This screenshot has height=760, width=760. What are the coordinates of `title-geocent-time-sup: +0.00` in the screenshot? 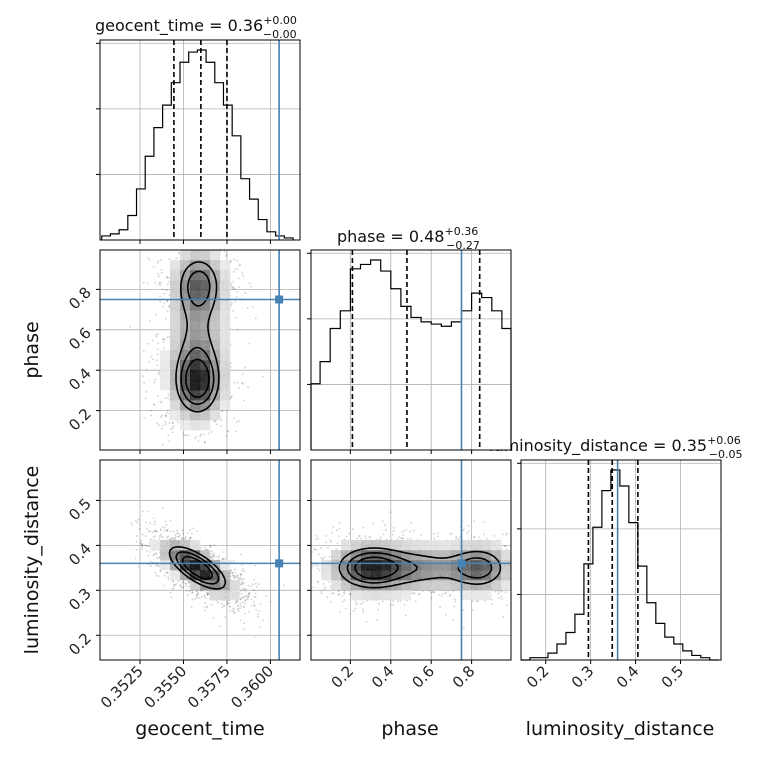 It's located at (280, 20).